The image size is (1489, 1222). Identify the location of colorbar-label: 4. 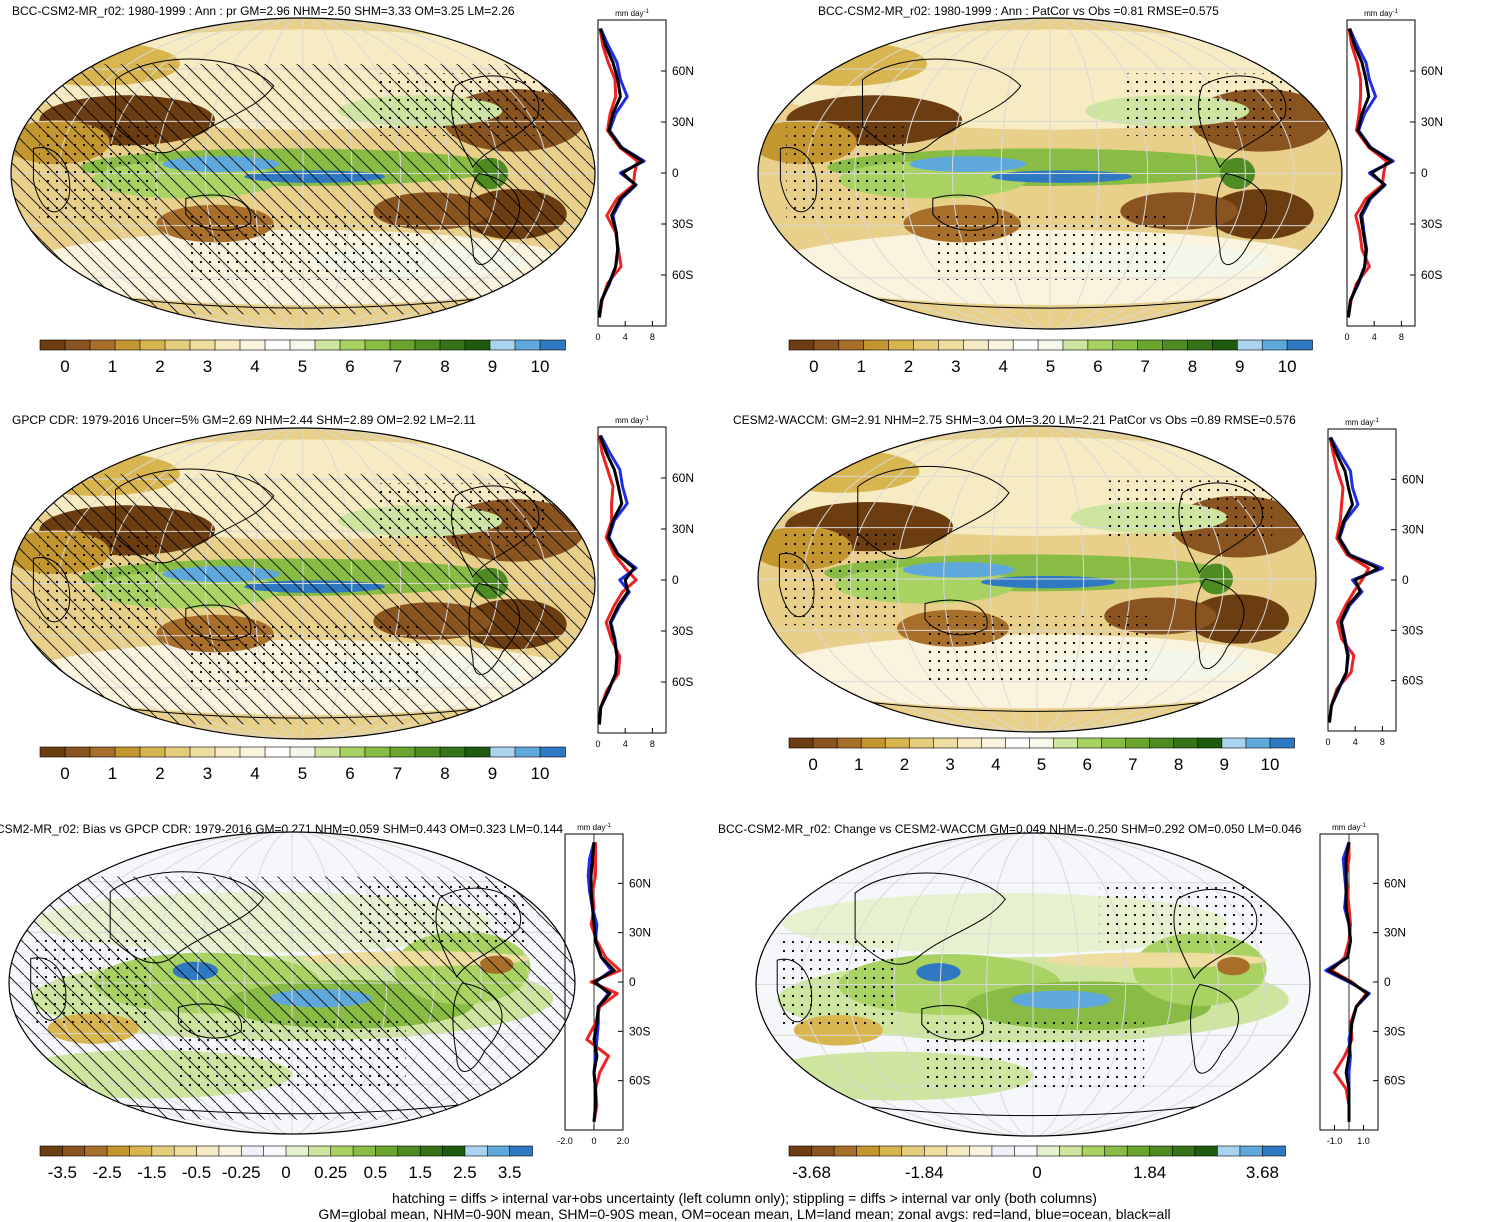
(995, 764).